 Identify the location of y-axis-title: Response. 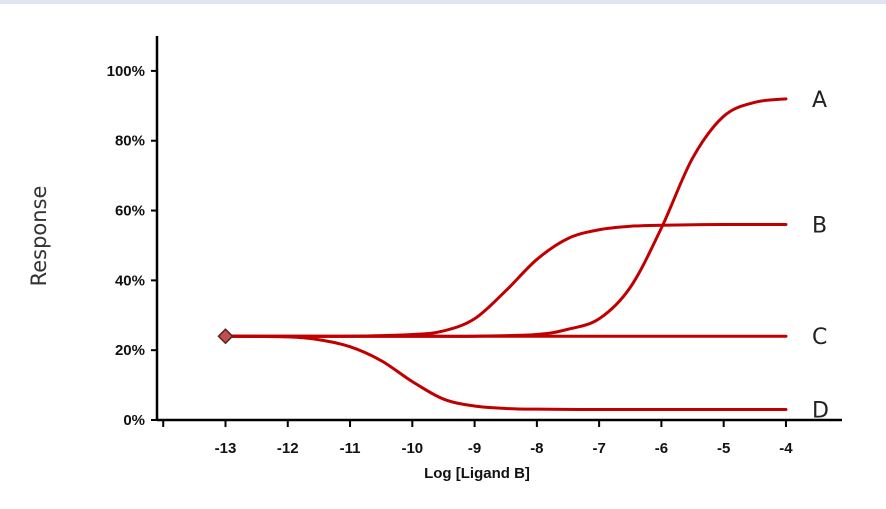
(39, 236).